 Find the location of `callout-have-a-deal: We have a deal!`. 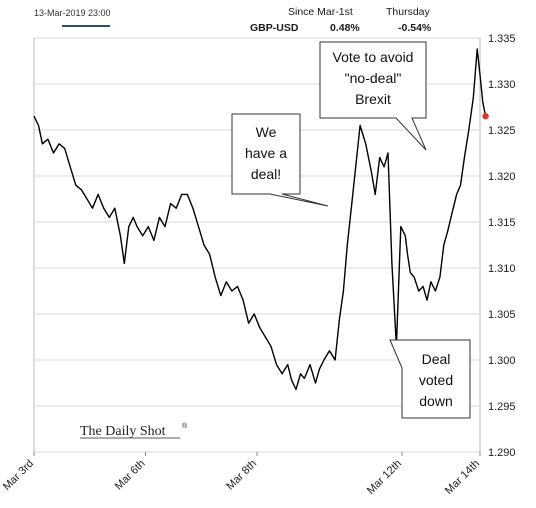

callout-have-a-deal: We have a deal! is located at coordinates (280, 160).